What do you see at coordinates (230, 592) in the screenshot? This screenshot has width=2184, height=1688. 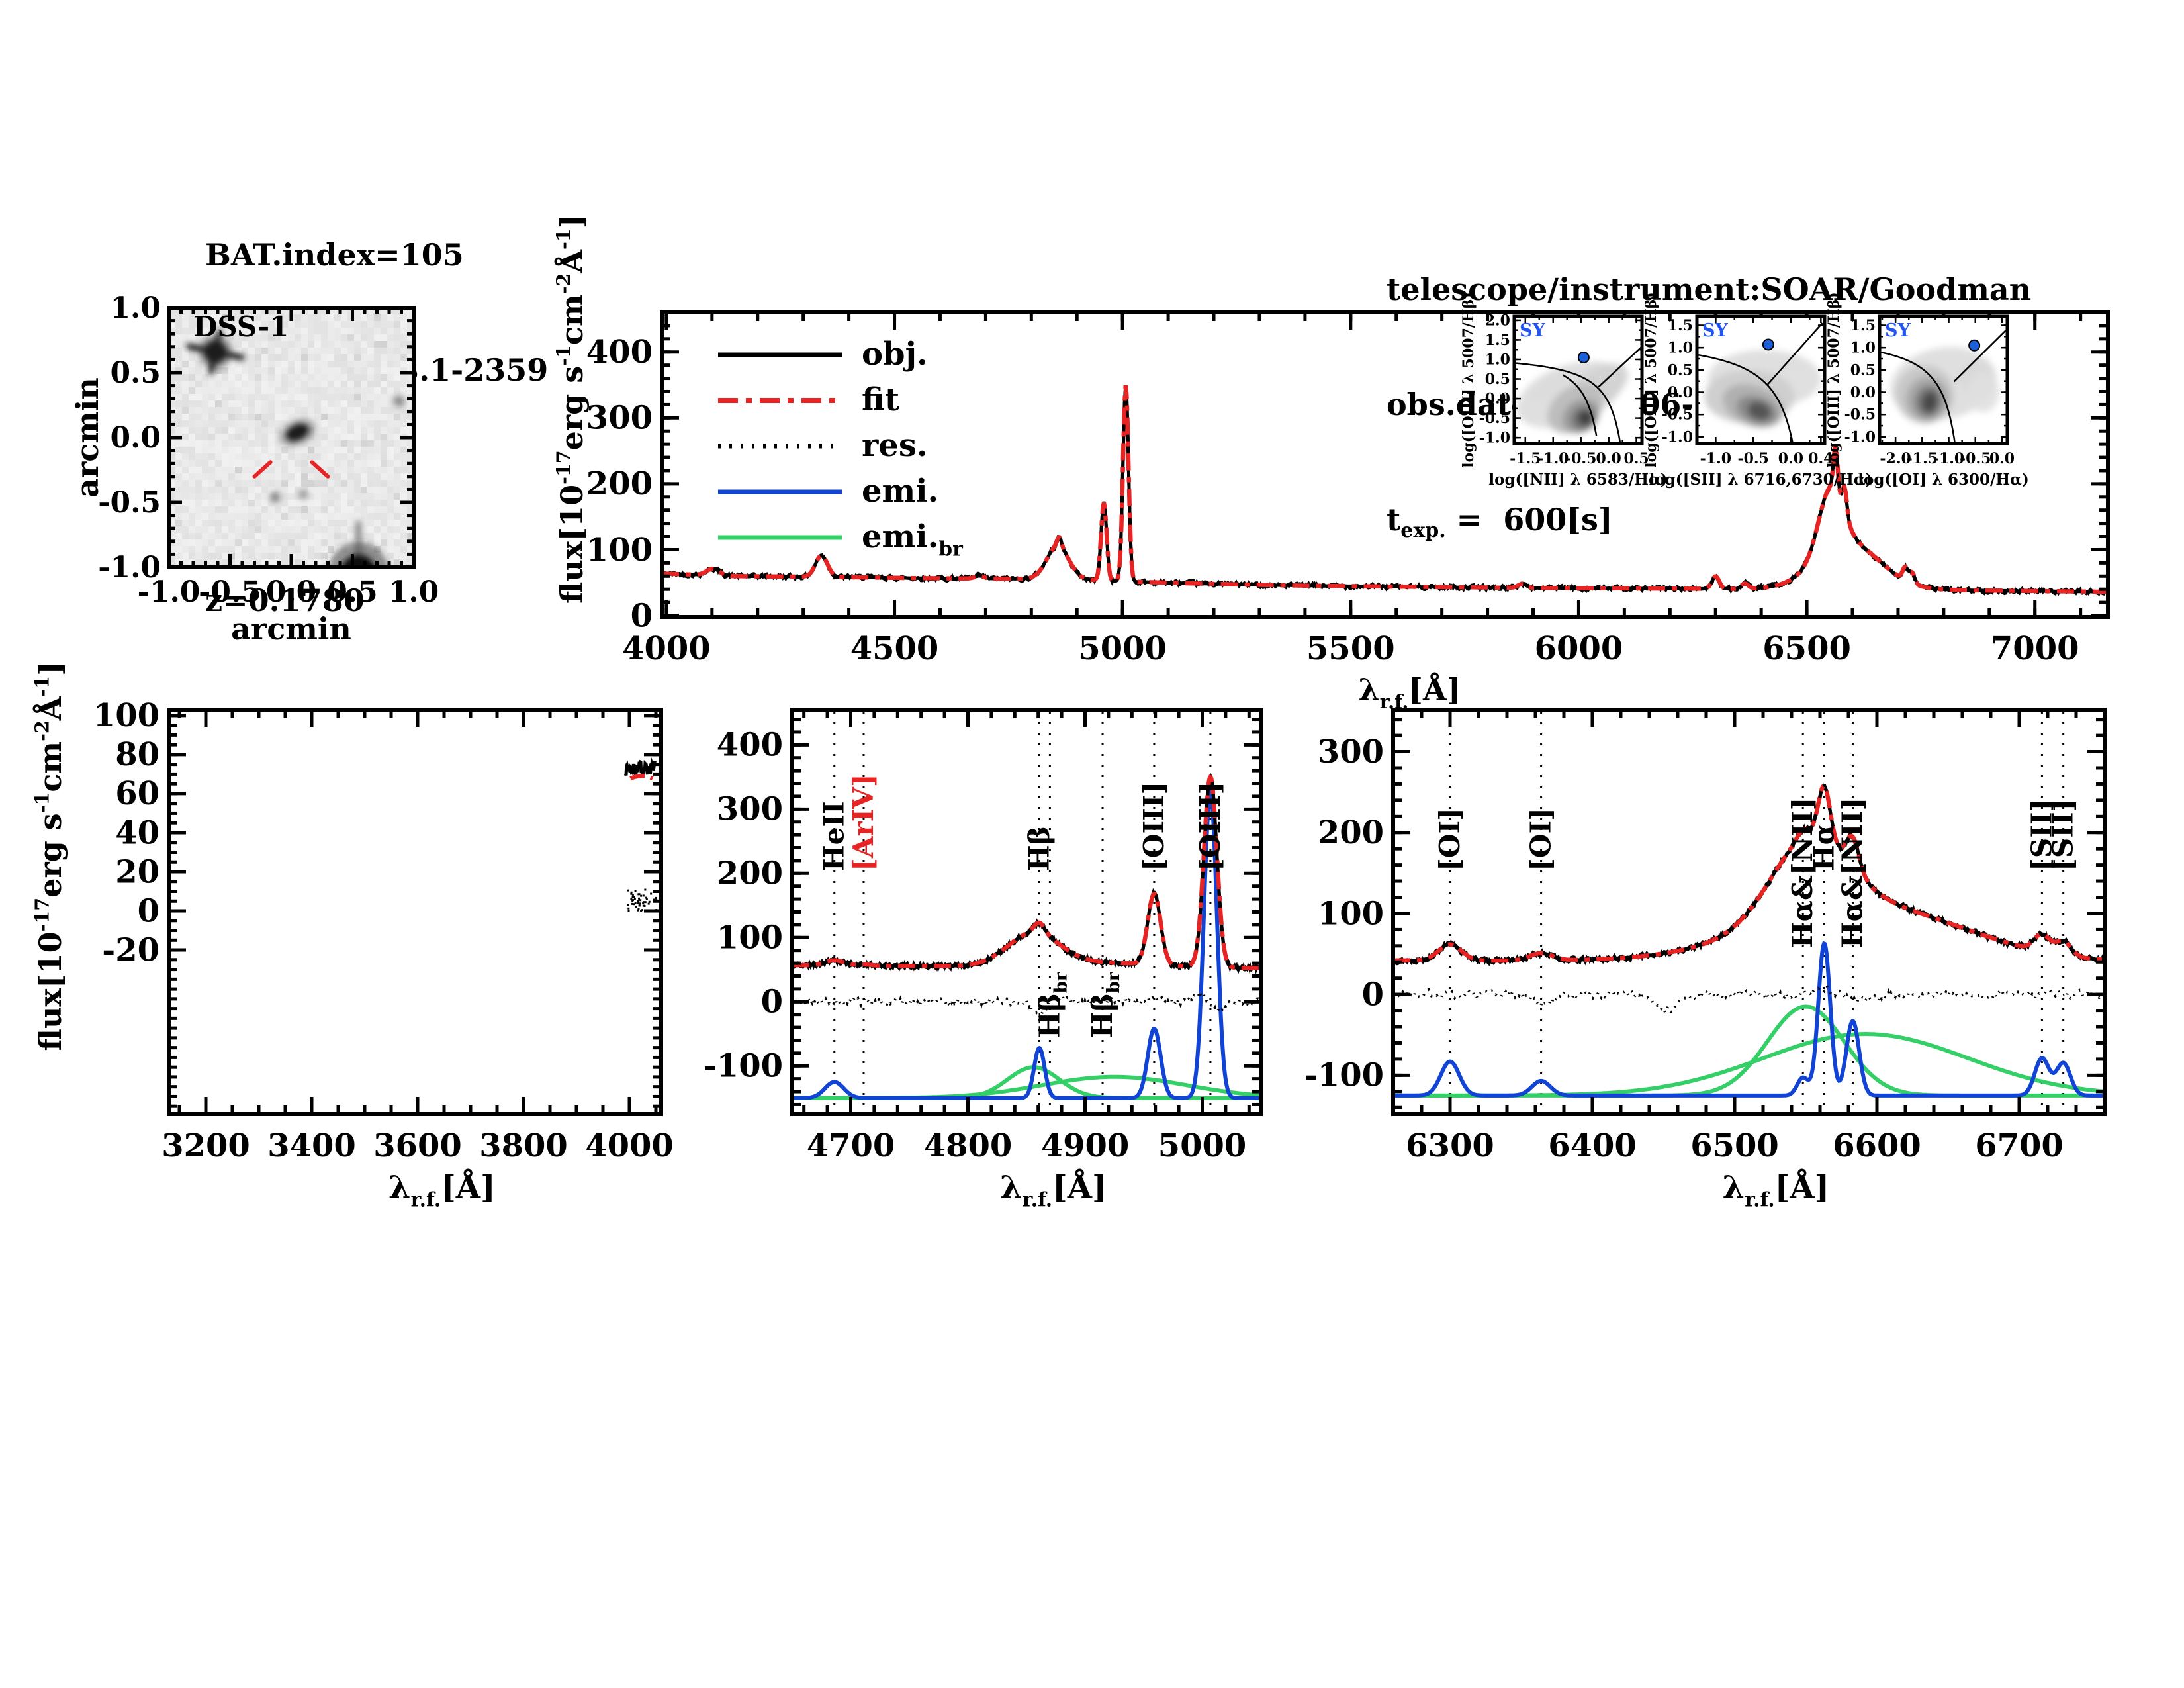 I see `x-tick-label: -0.5` at bounding box center [230, 592].